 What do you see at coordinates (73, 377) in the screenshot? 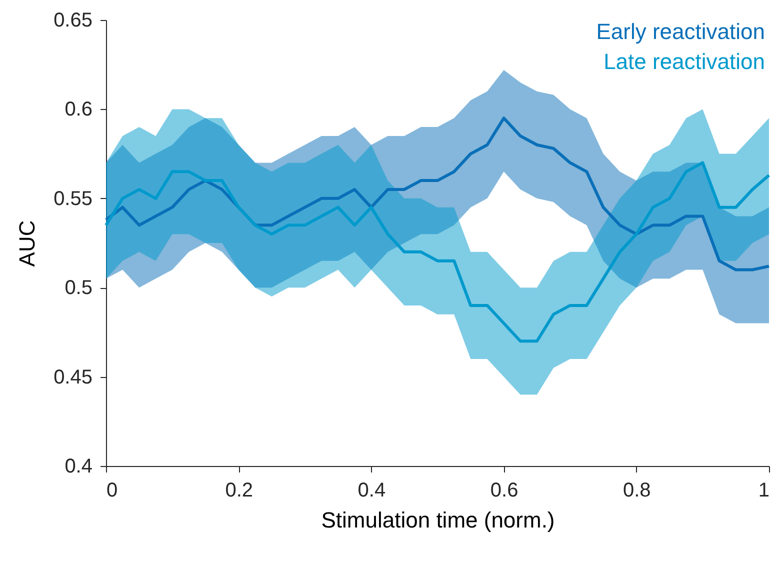
I see `y-tick-label: 0.45` at bounding box center [73, 377].